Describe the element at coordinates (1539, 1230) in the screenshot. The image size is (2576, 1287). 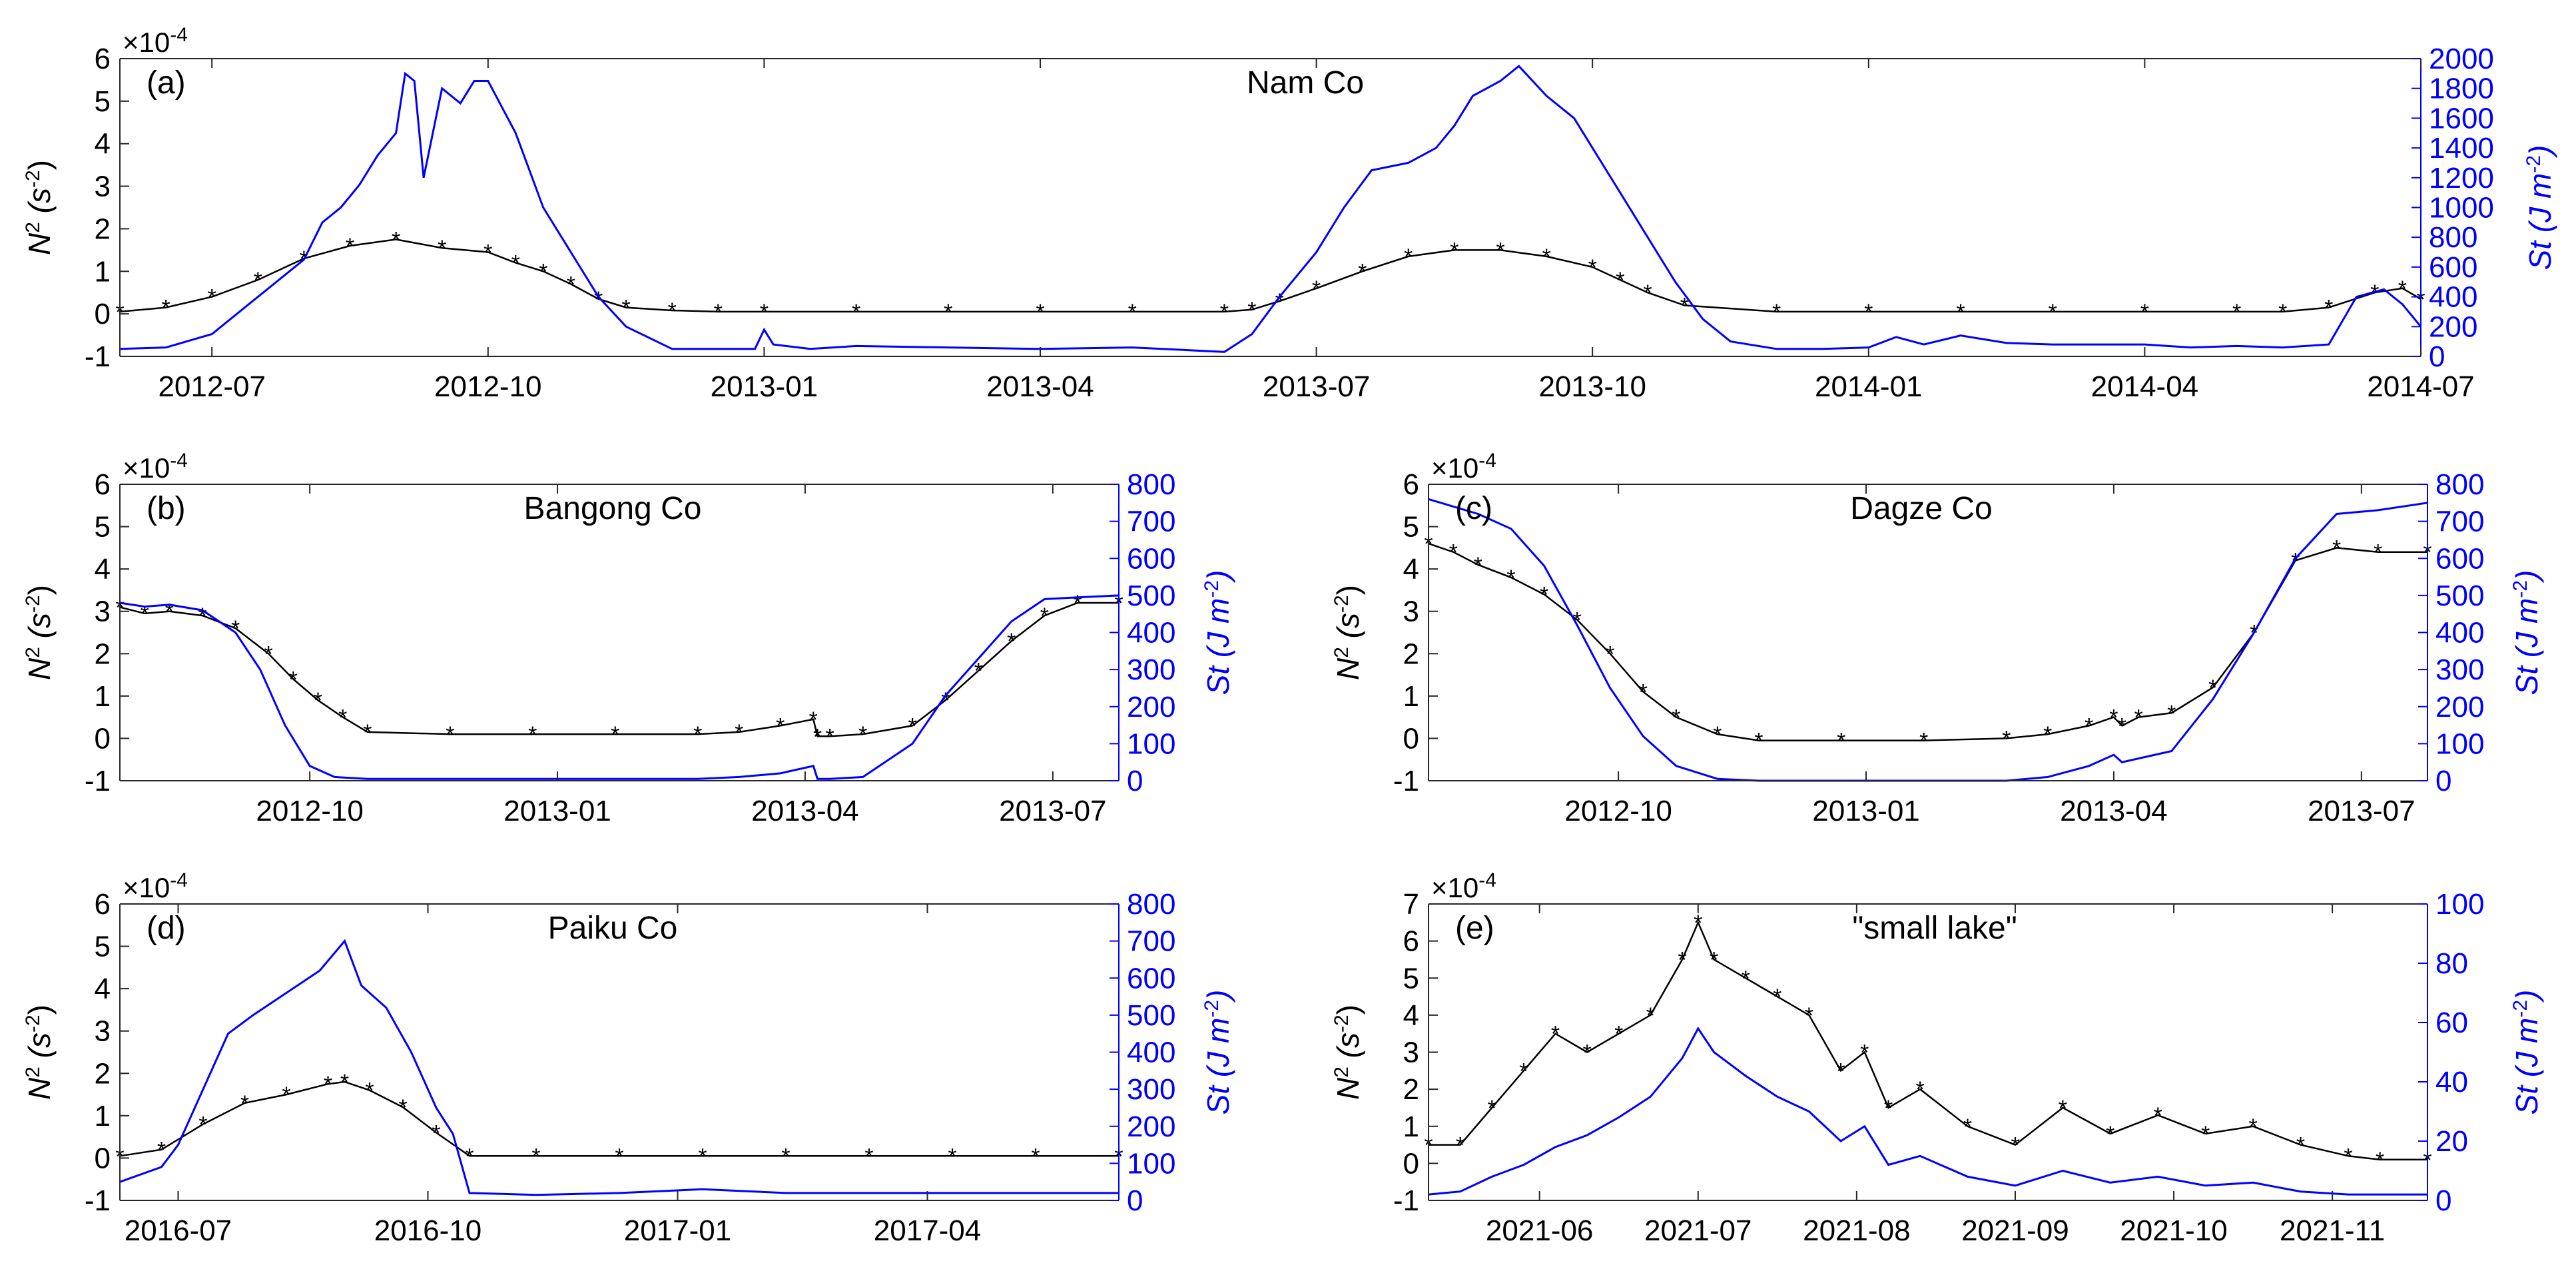
I see `x-tick-label: 2021-06` at that location.